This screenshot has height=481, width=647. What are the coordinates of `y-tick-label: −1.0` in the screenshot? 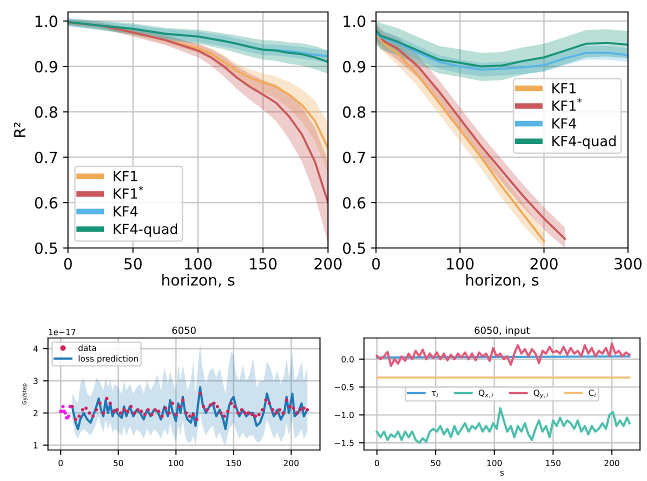 It's located at (344, 415).